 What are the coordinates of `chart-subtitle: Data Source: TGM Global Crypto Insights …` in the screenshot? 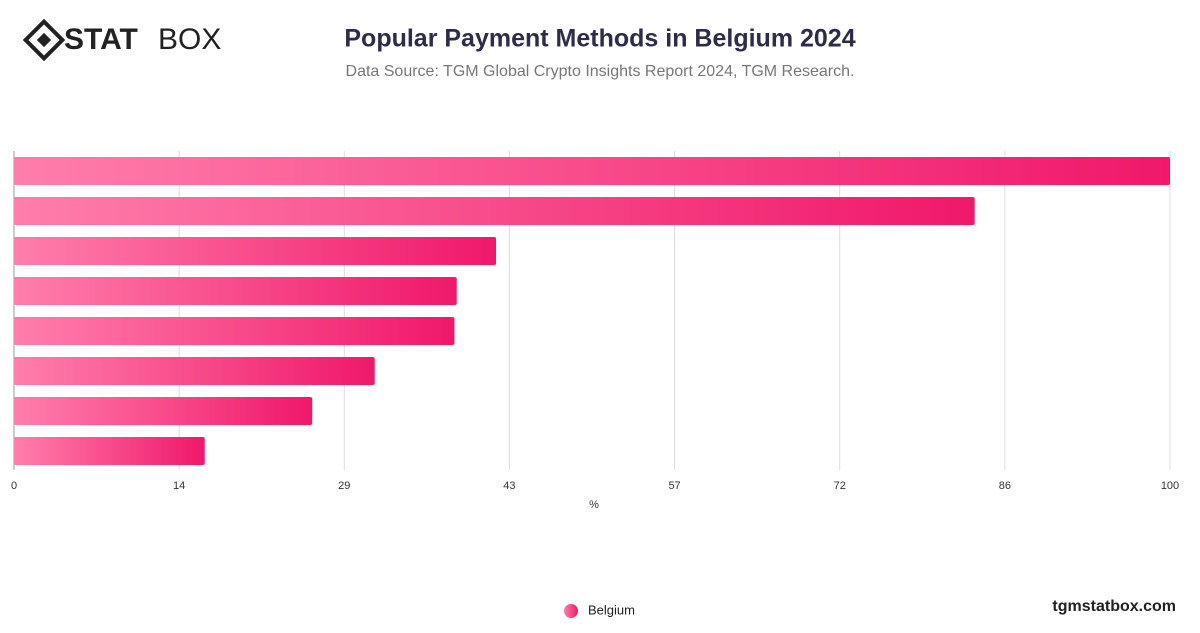 It's located at (600, 71).